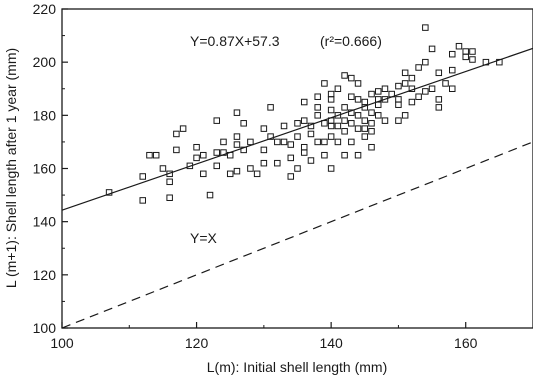 The height and width of the screenshot is (381, 533). Describe the element at coordinates (204, 238) in the screenshot. I see `identity-line-label: Y=X` at that location.